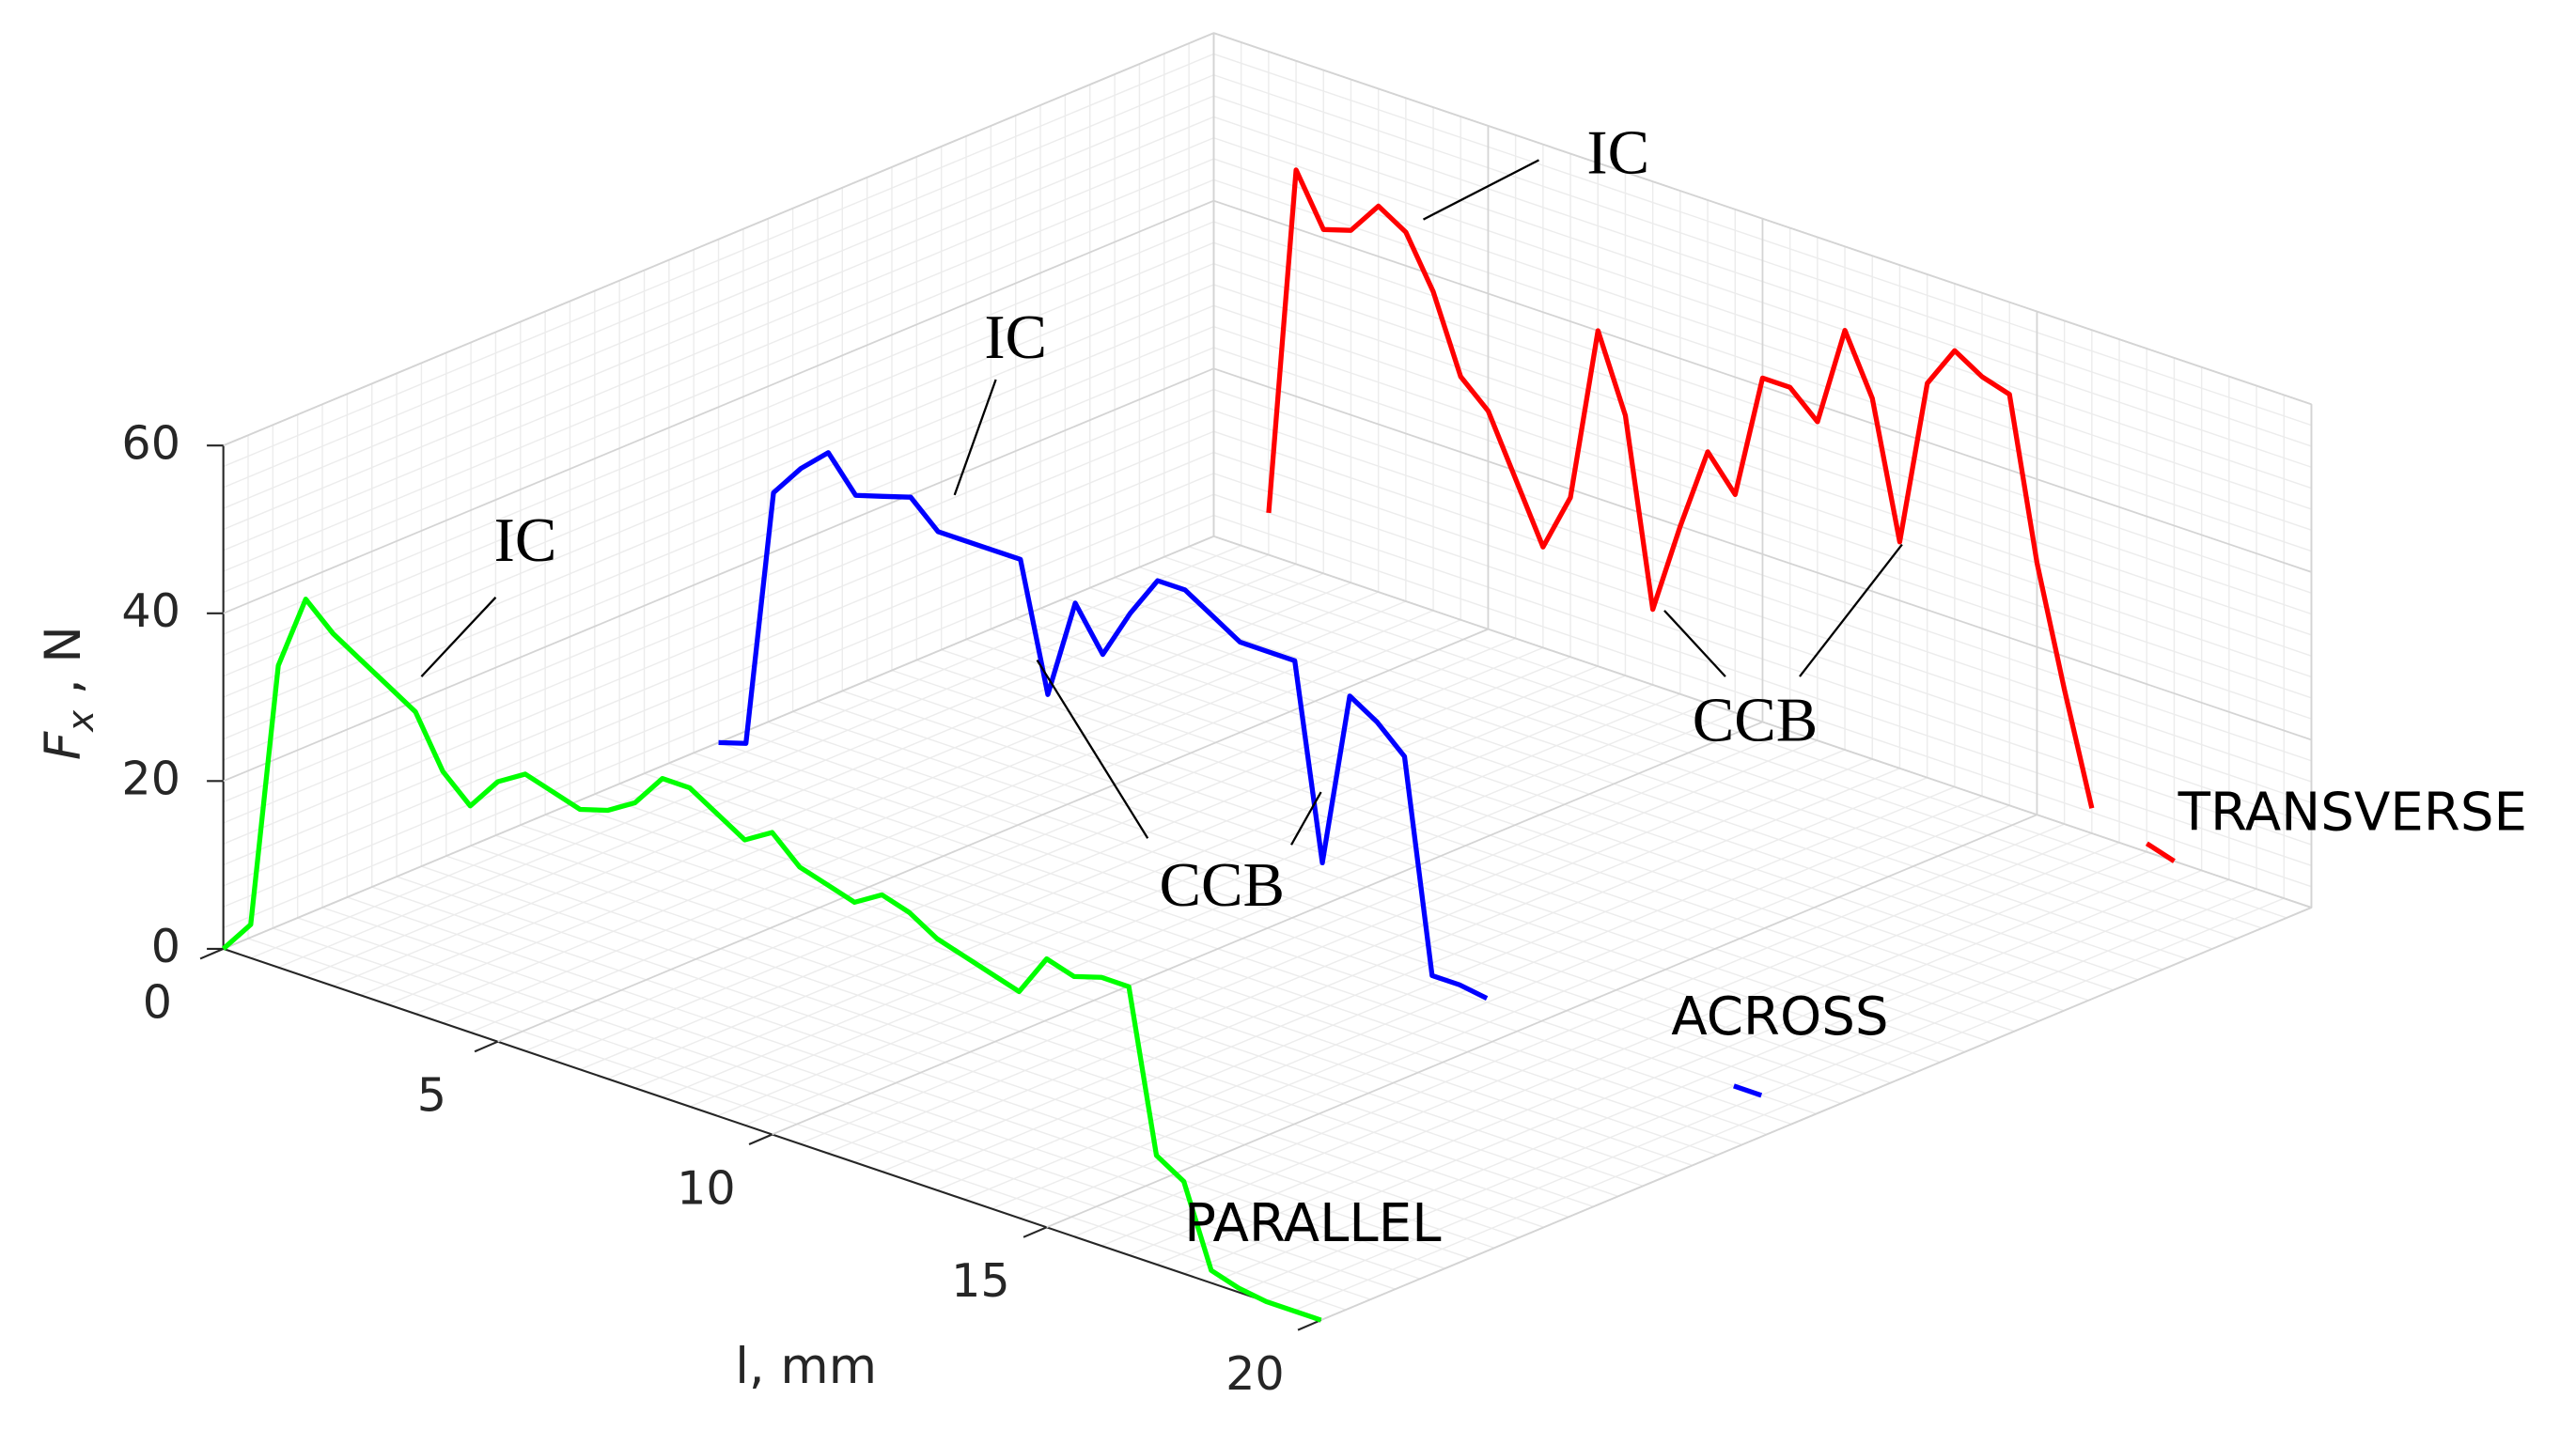 The height and width of the screenshot is (1429, 2576). What do you see at coordinates (64, 668) in the screenshot?
I see `y-label-rest: , N` at bounding box center [64, 668].